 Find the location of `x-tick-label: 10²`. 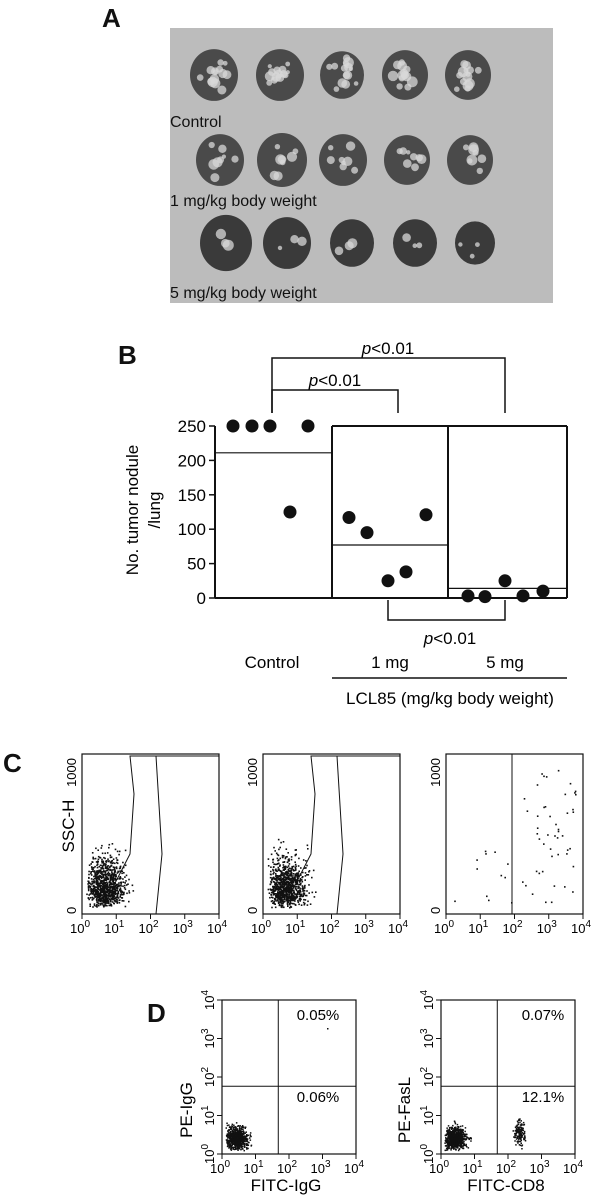

x-tick-label: 10² is located at coordinates (329, 927).